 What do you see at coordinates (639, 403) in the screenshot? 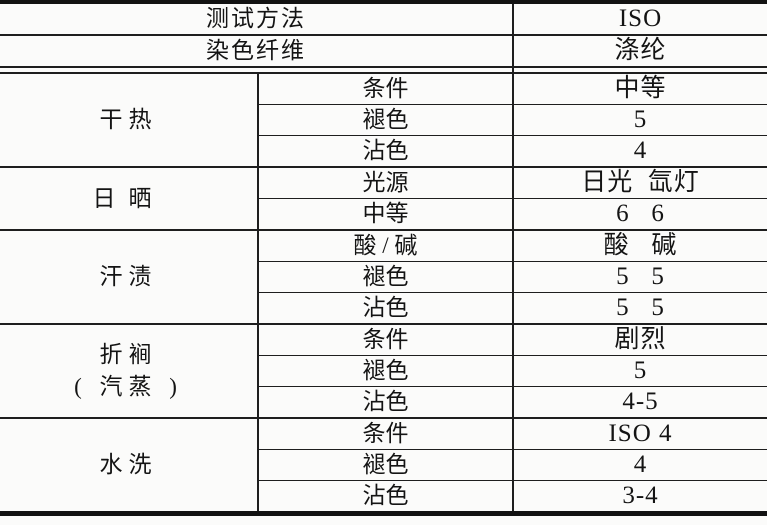
I see `row-value-cell: 4-5` at bounding box center [639, 403].